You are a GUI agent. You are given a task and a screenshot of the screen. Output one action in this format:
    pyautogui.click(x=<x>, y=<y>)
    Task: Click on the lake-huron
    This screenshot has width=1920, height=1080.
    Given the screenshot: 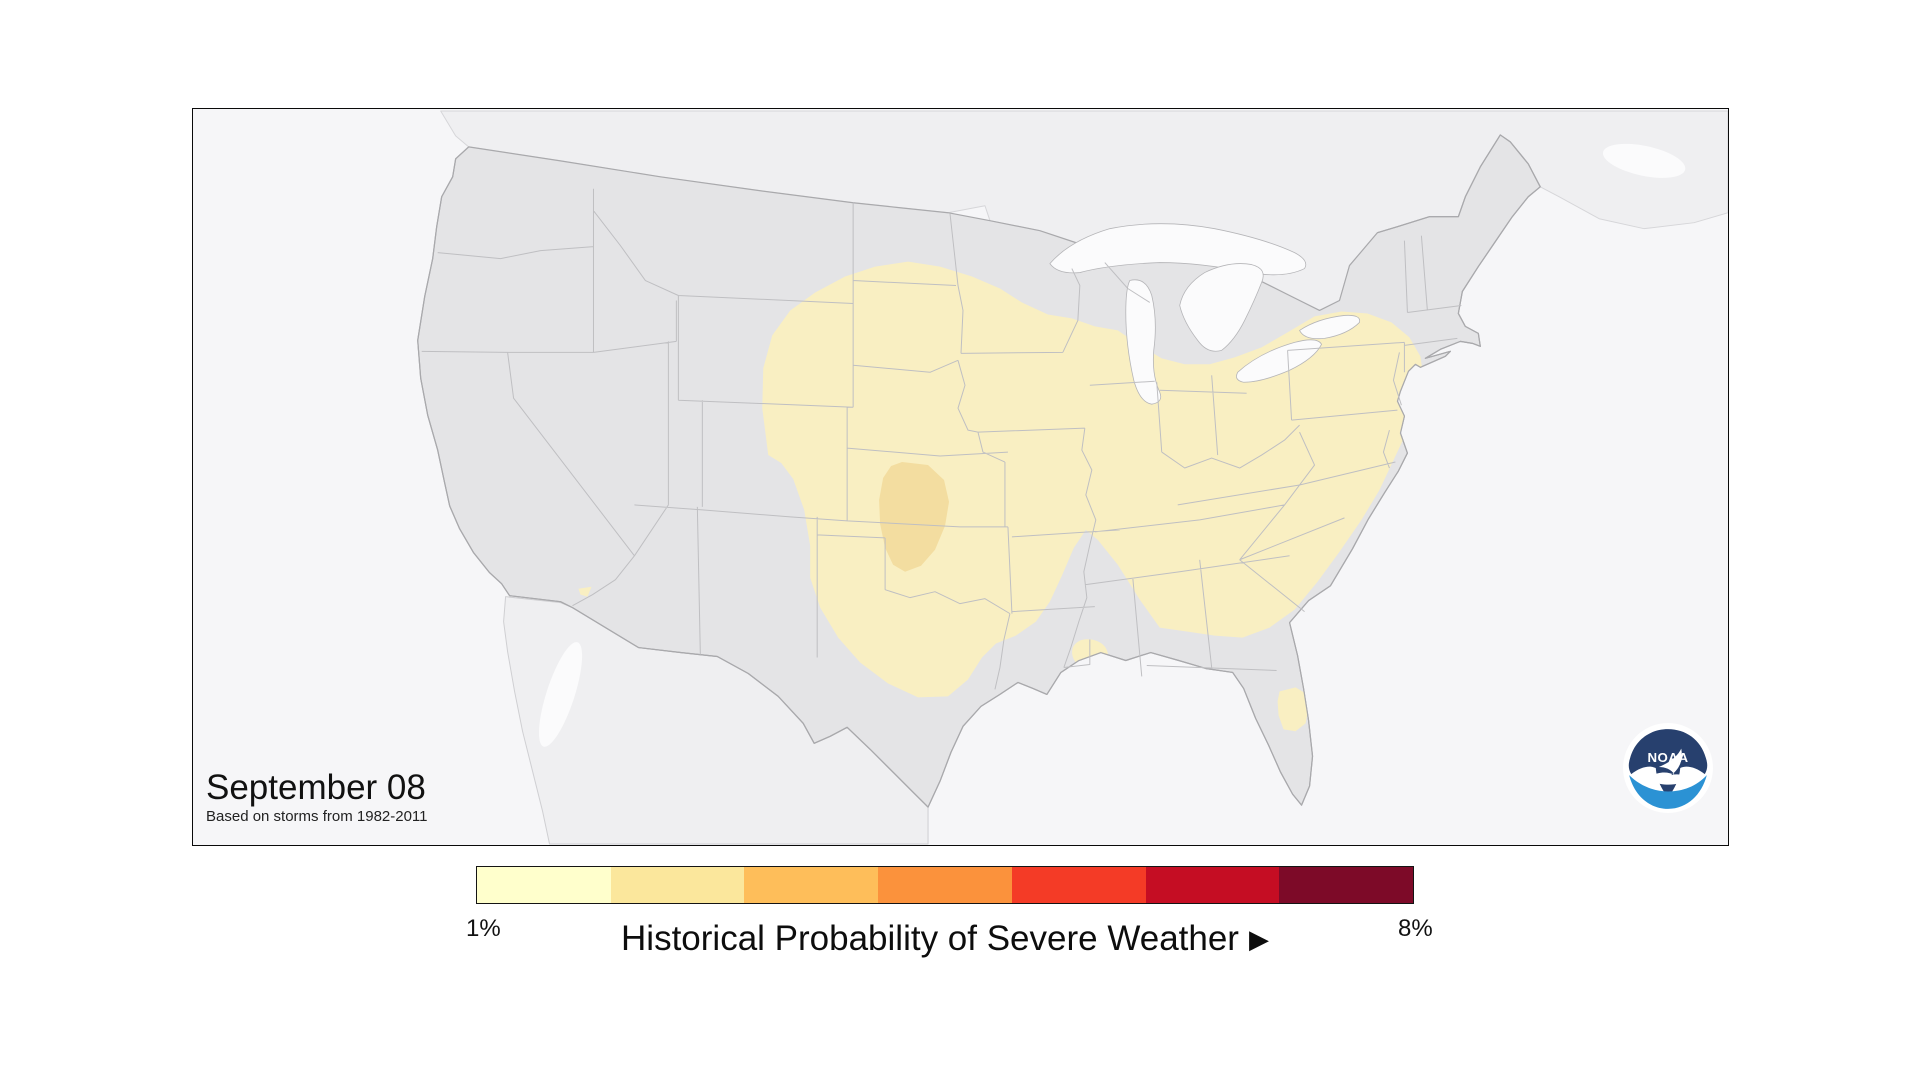 What is the action you would take?
    pyautogui.click(x=1221, y=307)
    